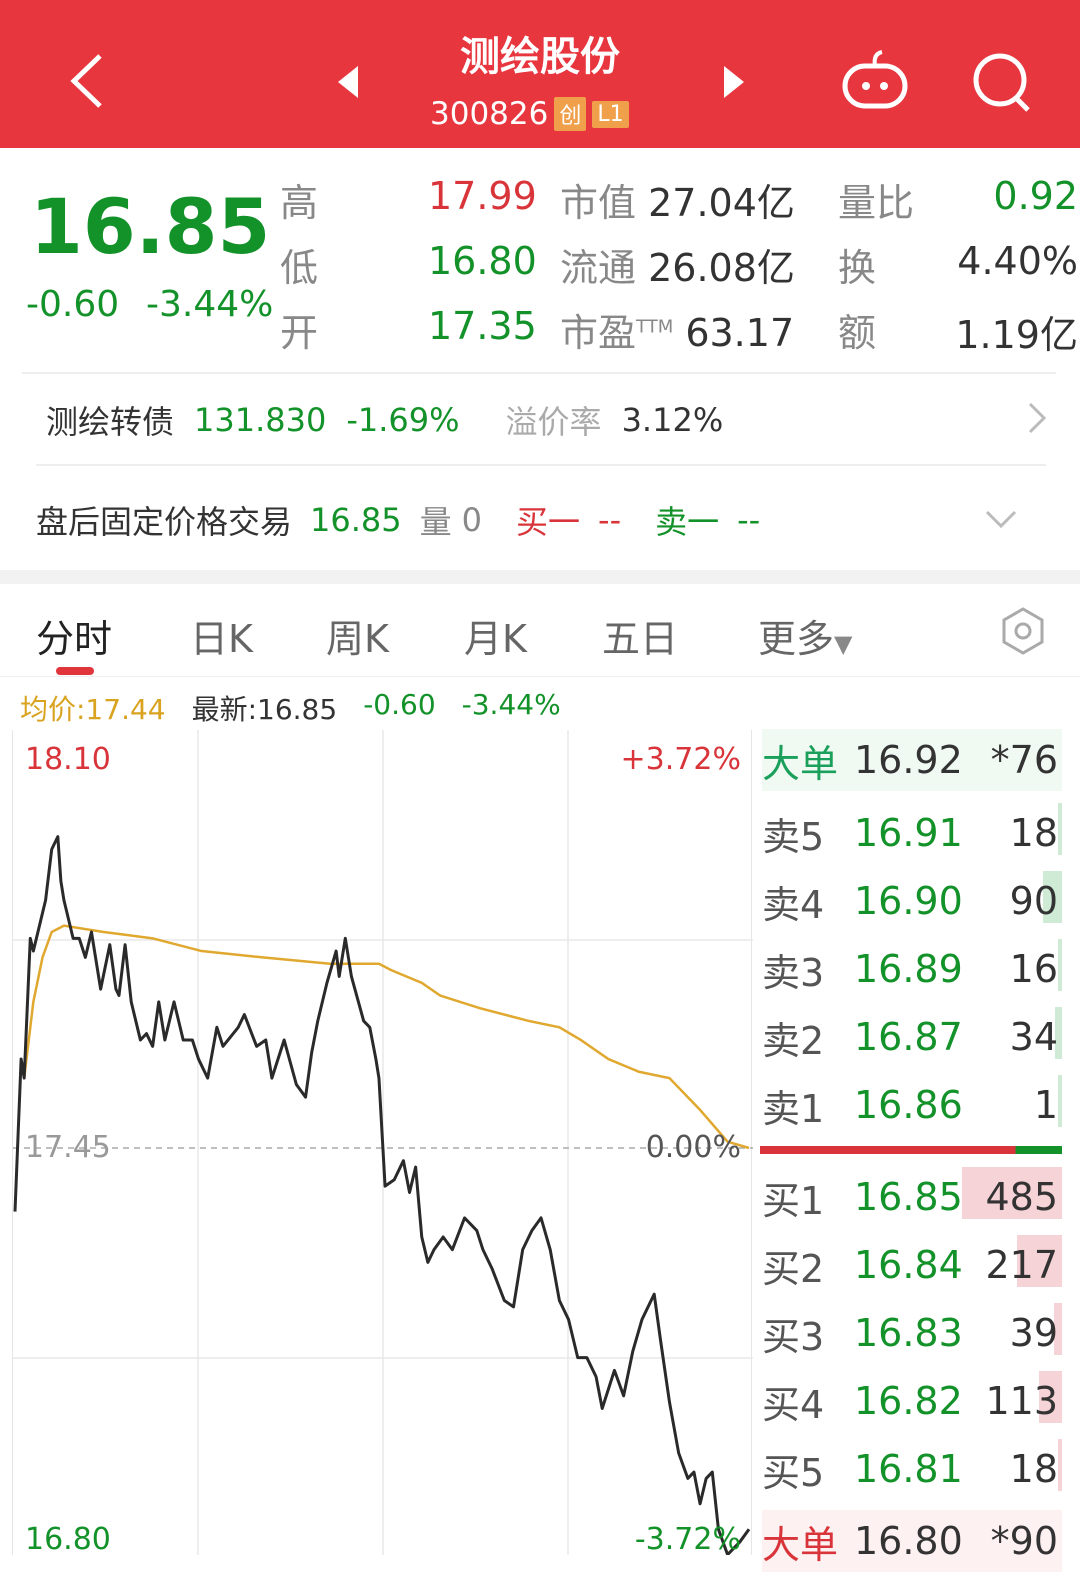 Image resolution: width=1080 pixels, height=1572 pixels. Describe the element at coordinates (356, 520) in the screenshot. I see `after-hours-price: 16.85` at that location.